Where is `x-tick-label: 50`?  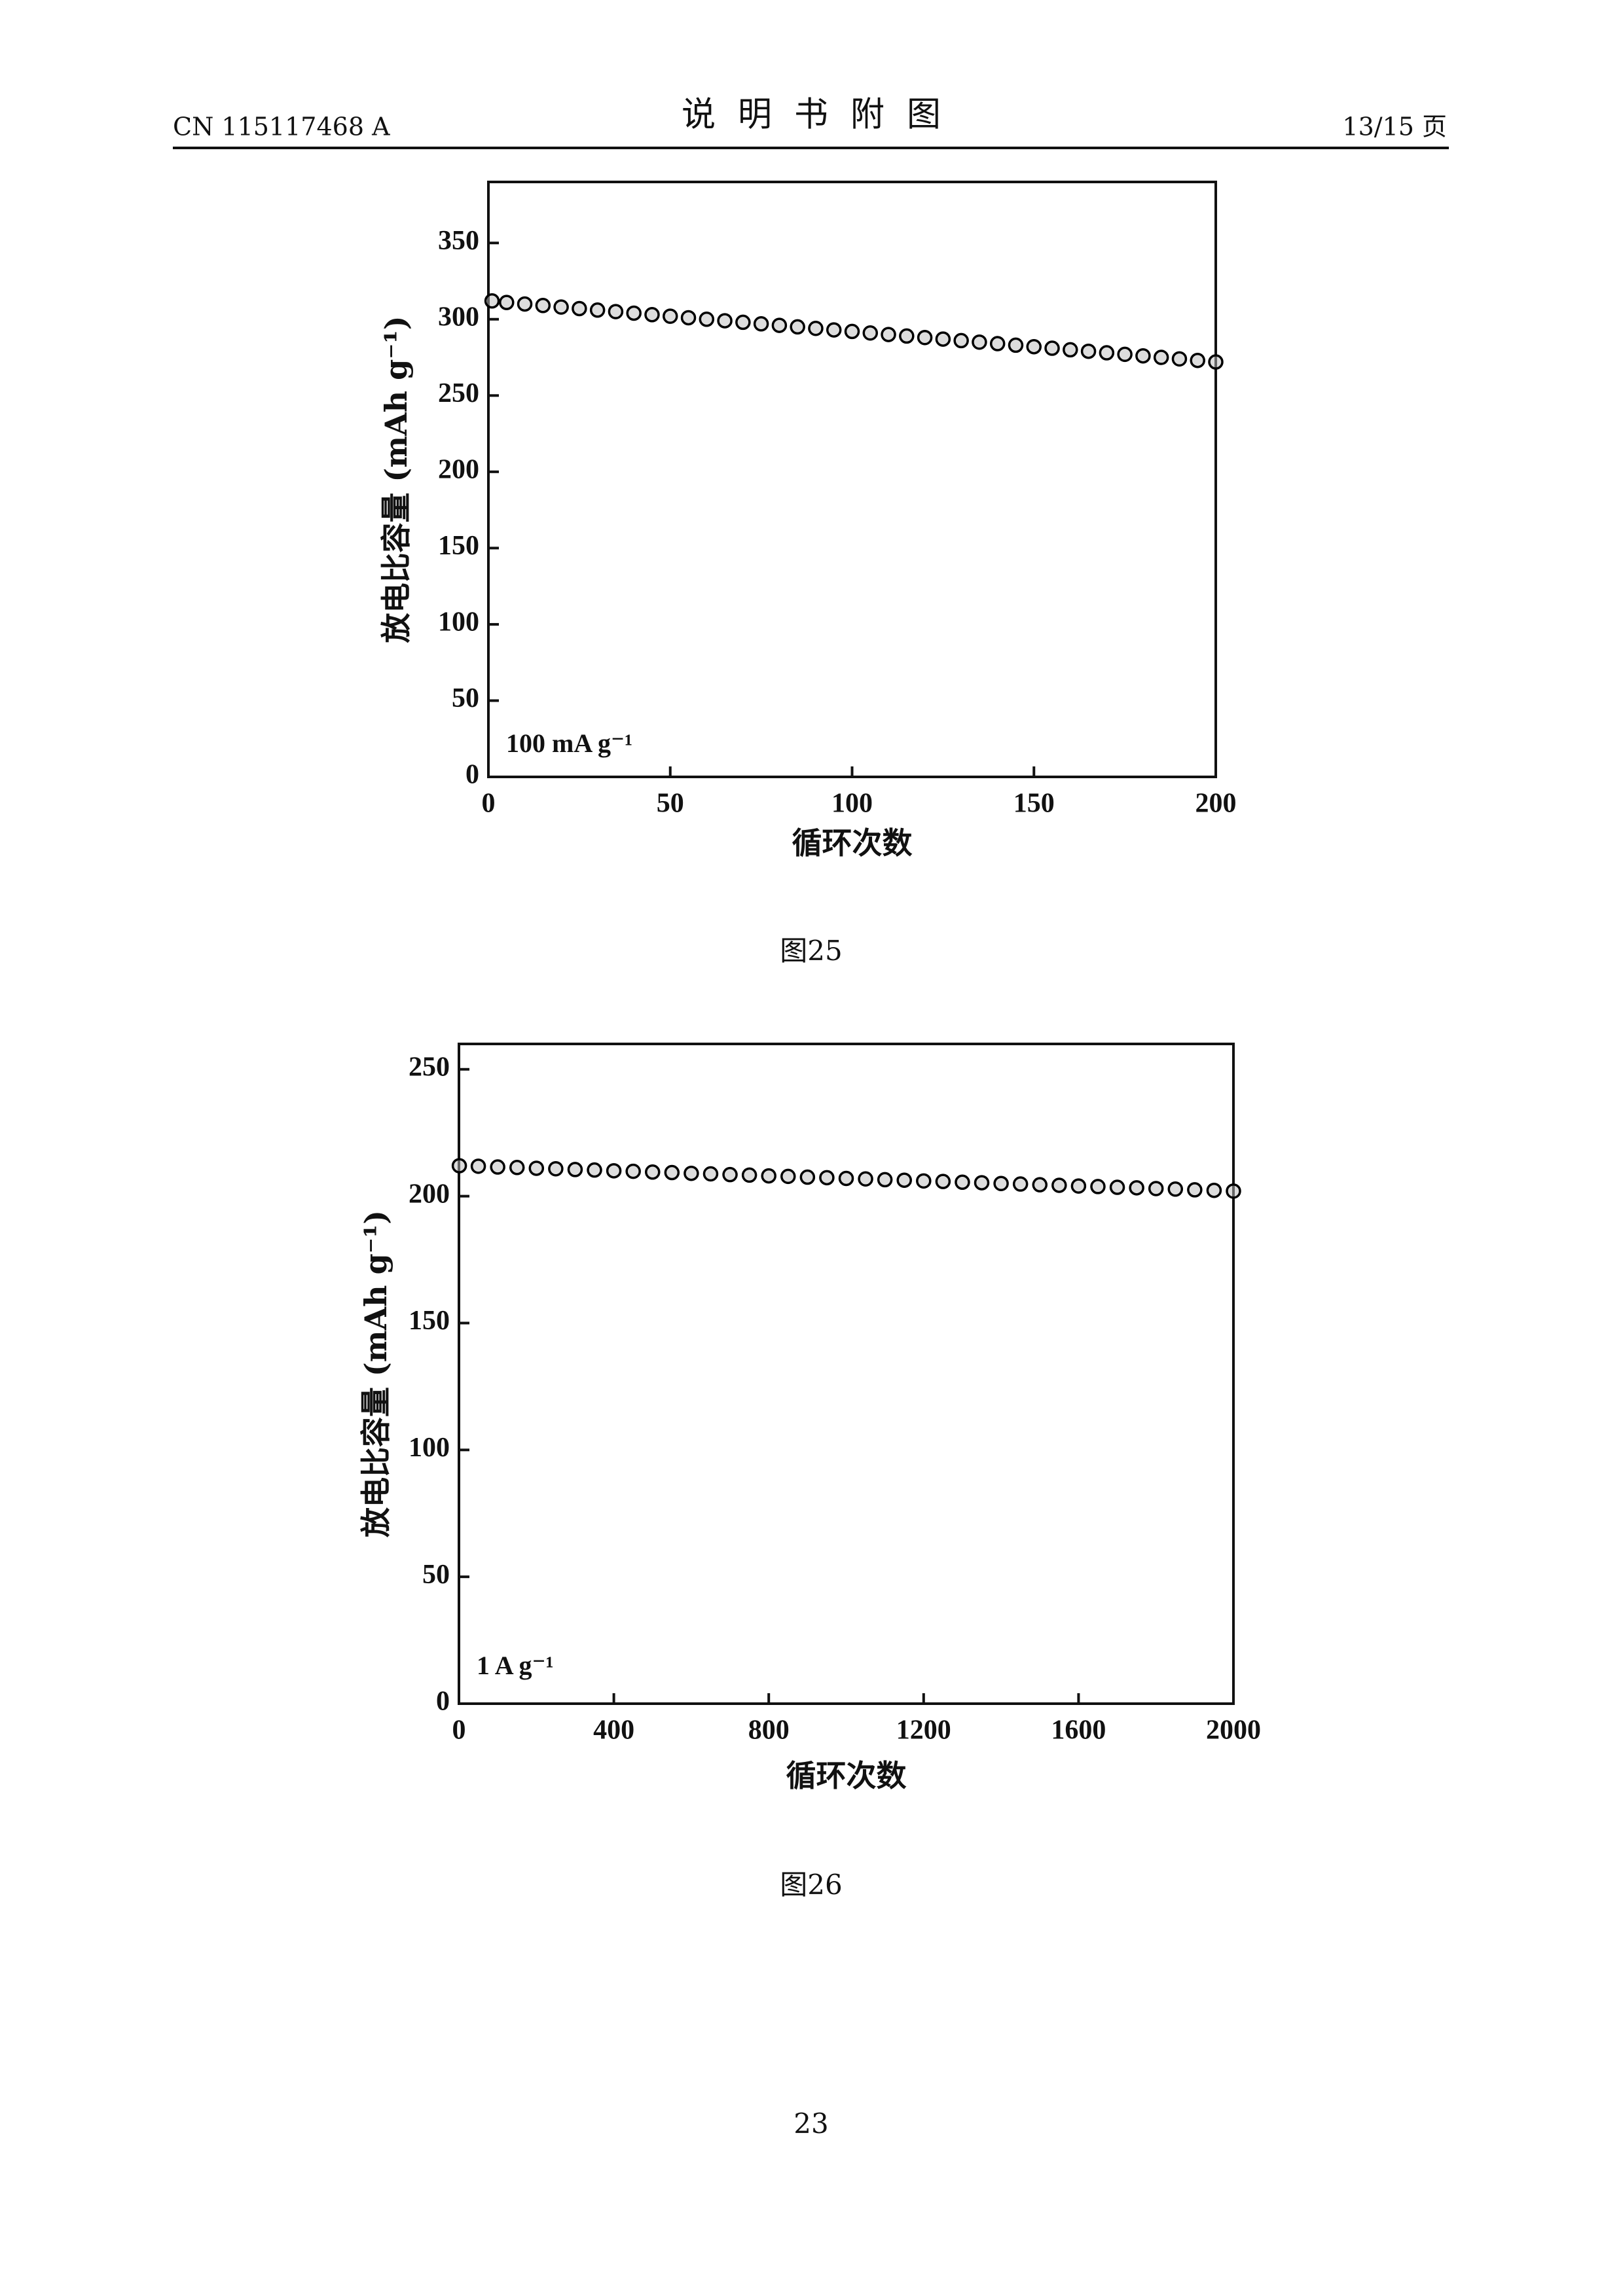 x-tick-label: 50 is located at coordinates (670, 804).